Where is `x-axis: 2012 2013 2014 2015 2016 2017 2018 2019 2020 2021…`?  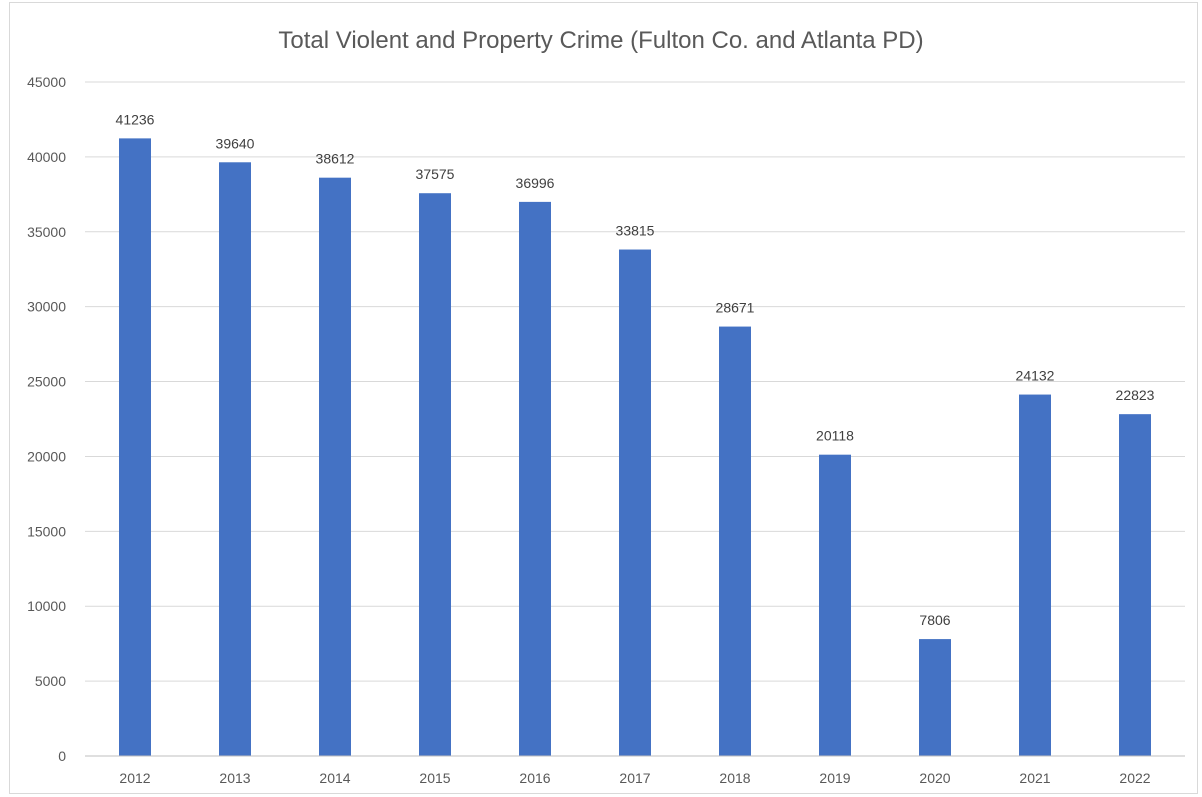 x-axis: 2012 2013 2014 2015 2016 2017 2018 2019 2020 2021… is located at coordinates (635, 770).